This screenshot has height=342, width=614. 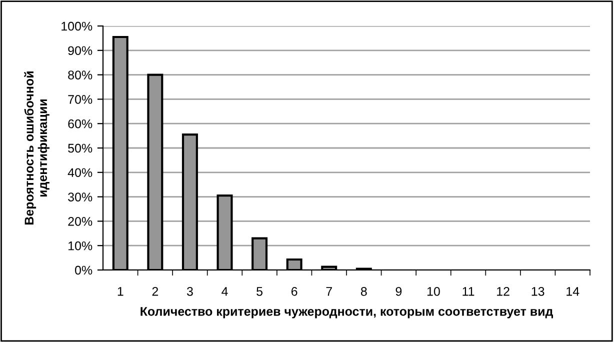 What do you see at coordinates (83, 270) in the screenshot?
I see `y-tick-label: 0%` at bounding box center [83, 270].